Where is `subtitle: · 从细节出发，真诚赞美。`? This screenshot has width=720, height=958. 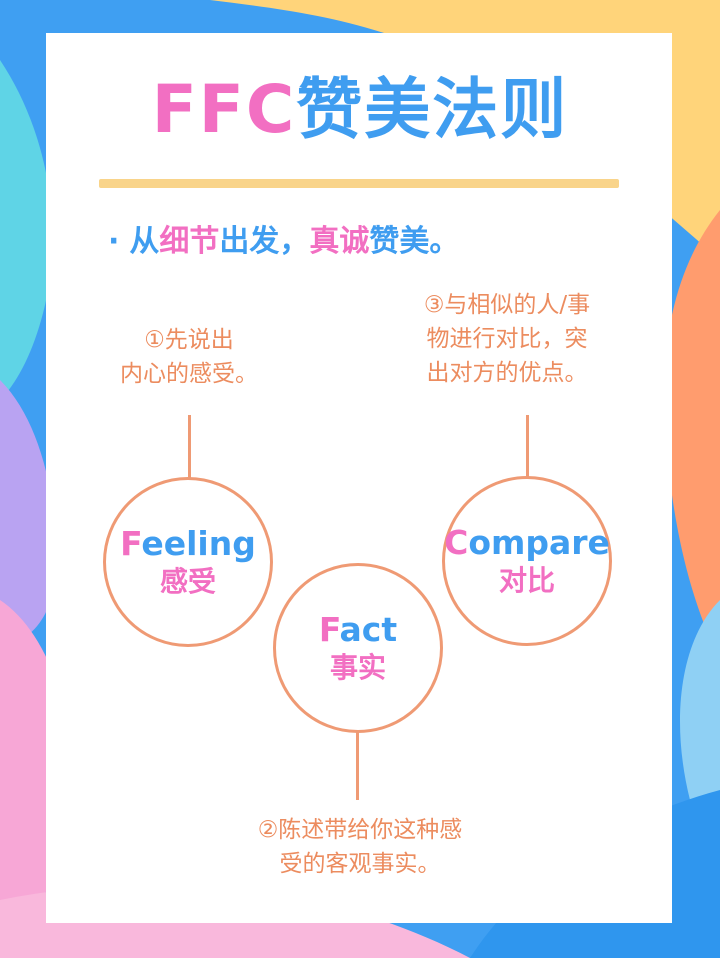 subtitle: · 从细节出发，真诚赞美。 is located at coordinates (283, 242).